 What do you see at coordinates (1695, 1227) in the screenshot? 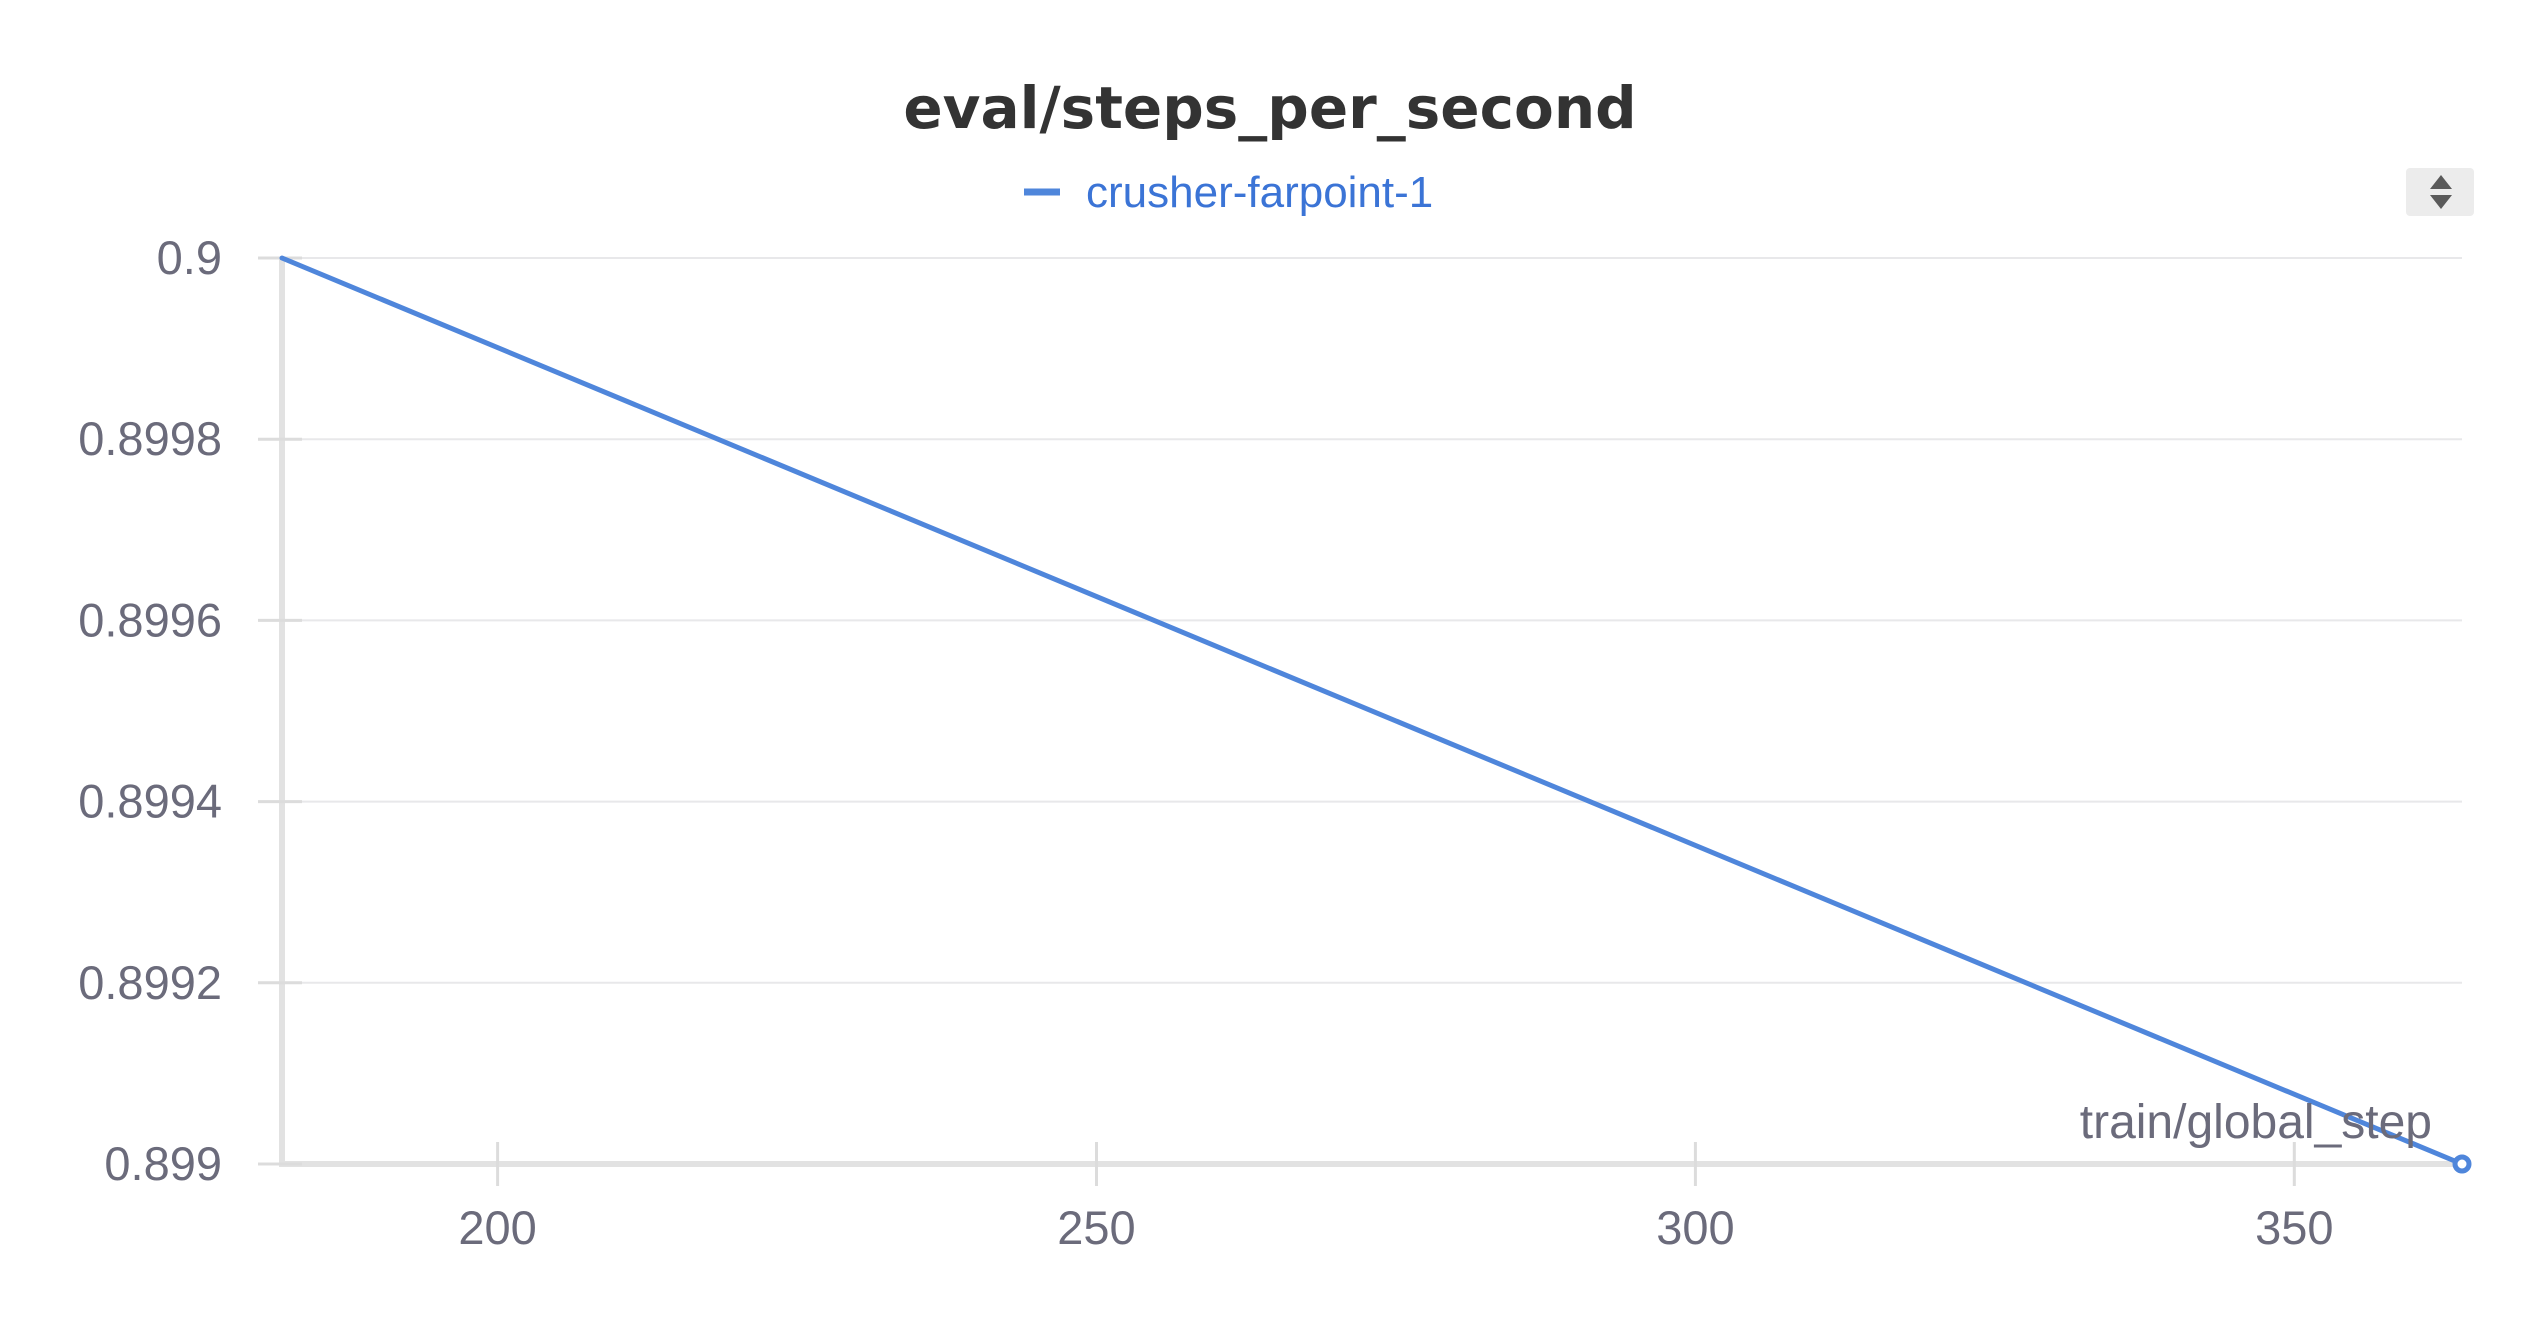
I see `x-tick-label: 300` at bounding box center [1695, 1227].